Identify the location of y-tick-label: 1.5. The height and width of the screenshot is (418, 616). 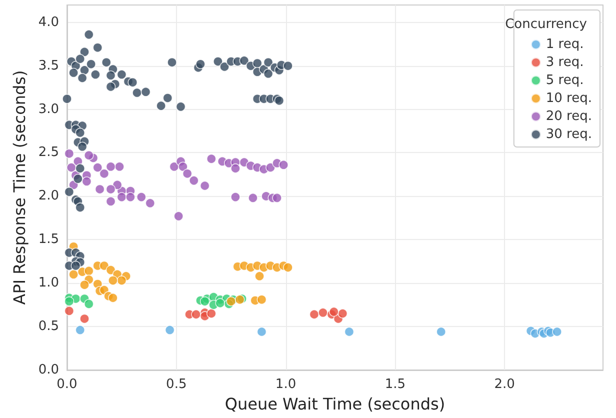
(48, 240).